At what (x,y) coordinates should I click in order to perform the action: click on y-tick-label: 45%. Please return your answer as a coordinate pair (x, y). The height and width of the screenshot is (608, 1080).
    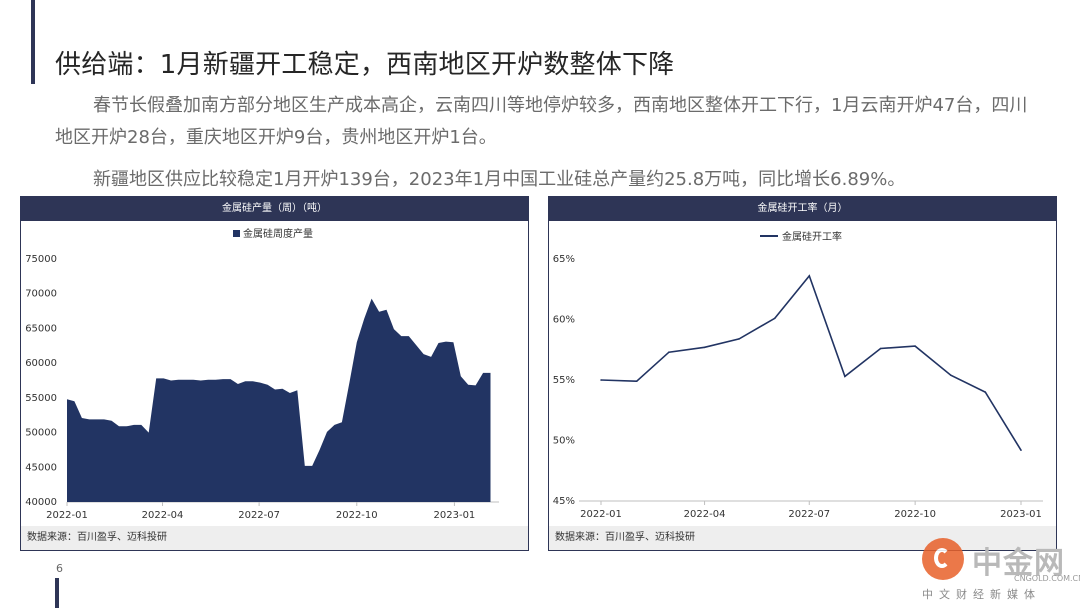
    Looking at the image, I should click on (564, 501).